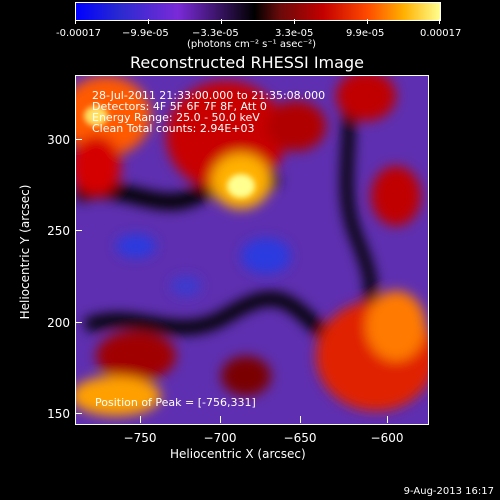 The image size is (500, 500). I want to click on colorbar-gradient, so click(258, 11).